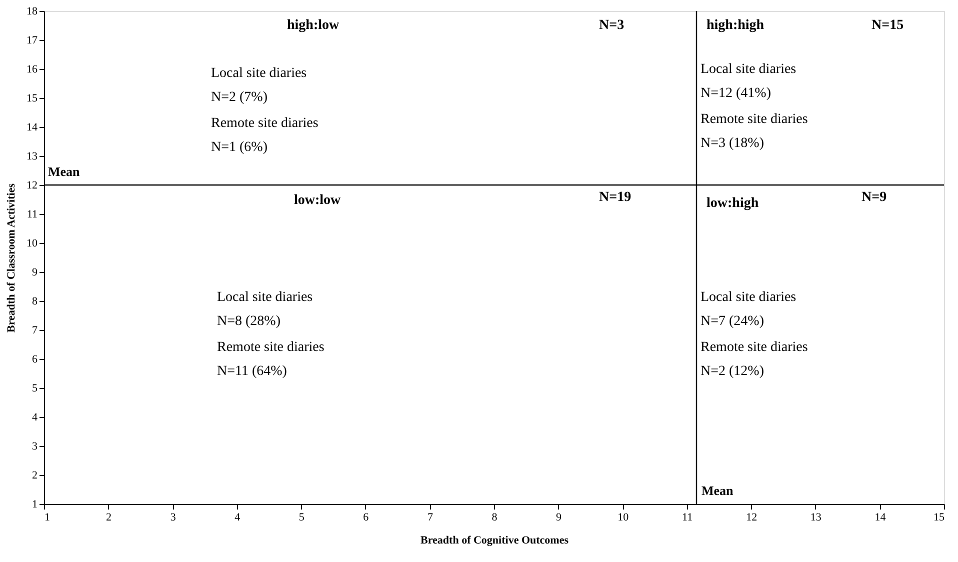 This screenshot has height=562, width=958. I want to click on x-axis-title: Breadth of Cognitive Outcomes, so click(495, 540).